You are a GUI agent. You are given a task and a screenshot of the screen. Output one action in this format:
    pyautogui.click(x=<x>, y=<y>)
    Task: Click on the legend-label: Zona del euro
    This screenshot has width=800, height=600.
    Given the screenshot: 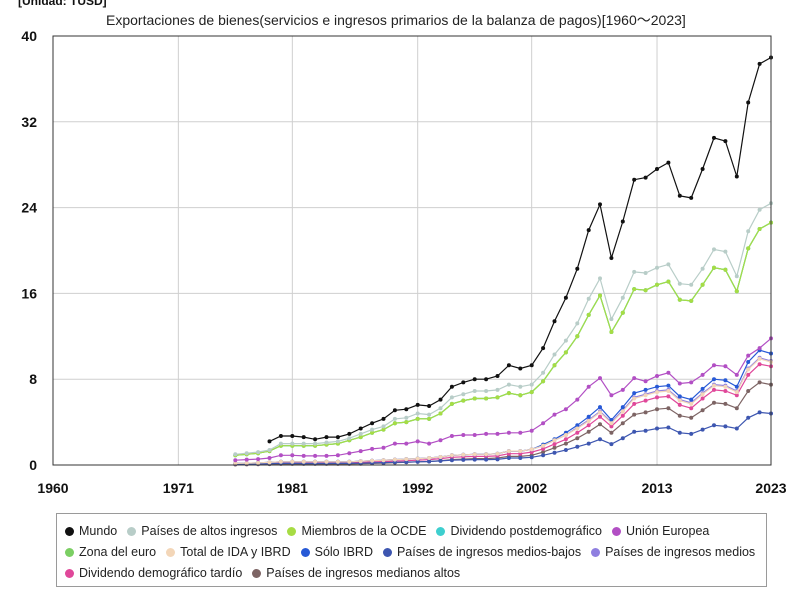 What is the action you would take?
    pyautogui.click(x=118, y=552)
    